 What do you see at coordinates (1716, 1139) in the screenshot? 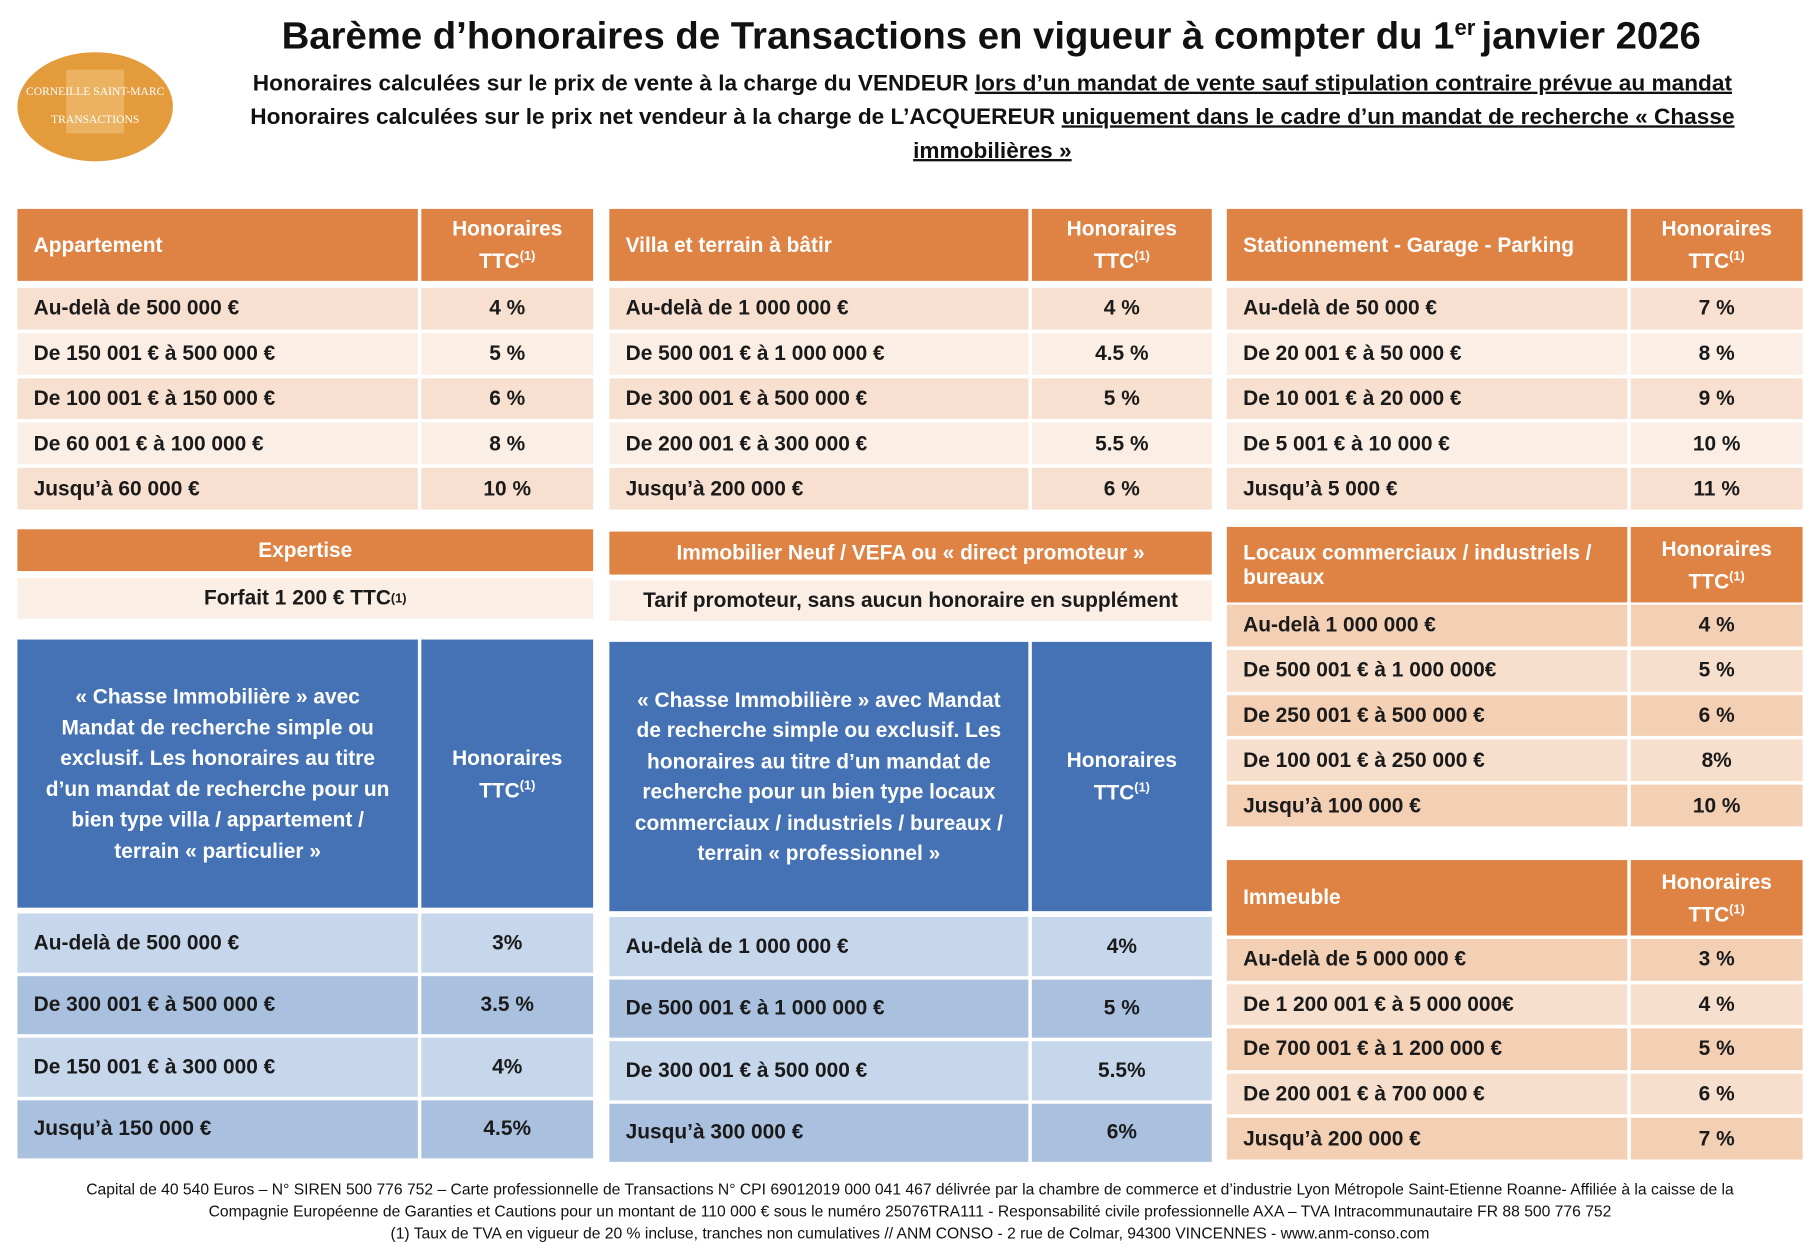
I see `row-fee: 7 %` at bounding box center [1716, 1139].